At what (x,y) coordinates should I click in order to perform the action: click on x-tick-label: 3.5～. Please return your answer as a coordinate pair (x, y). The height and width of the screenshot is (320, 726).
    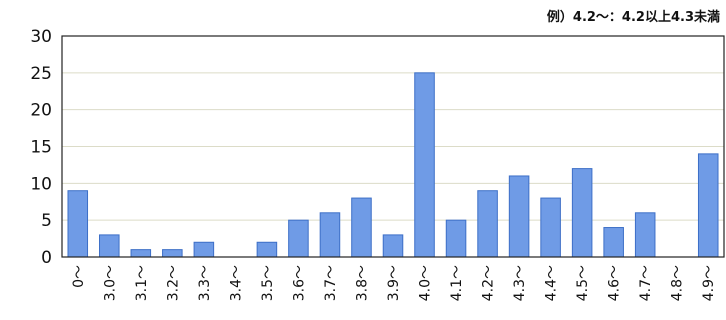
    Looking at the image, I should click on (268, 283).